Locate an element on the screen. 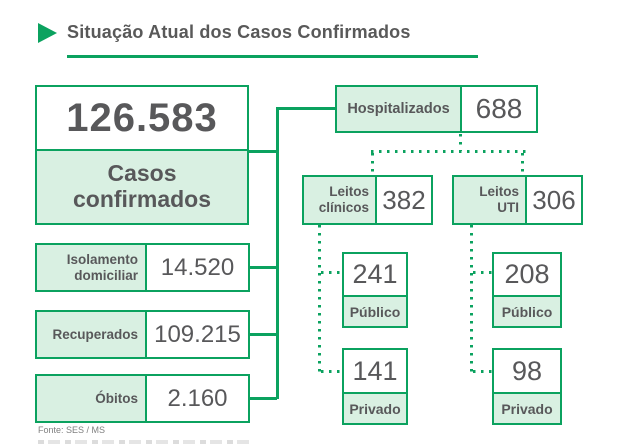 The height and width of the screenshot is (445, 625). hospitalized-connector-line is located at coordinates (306, 108).